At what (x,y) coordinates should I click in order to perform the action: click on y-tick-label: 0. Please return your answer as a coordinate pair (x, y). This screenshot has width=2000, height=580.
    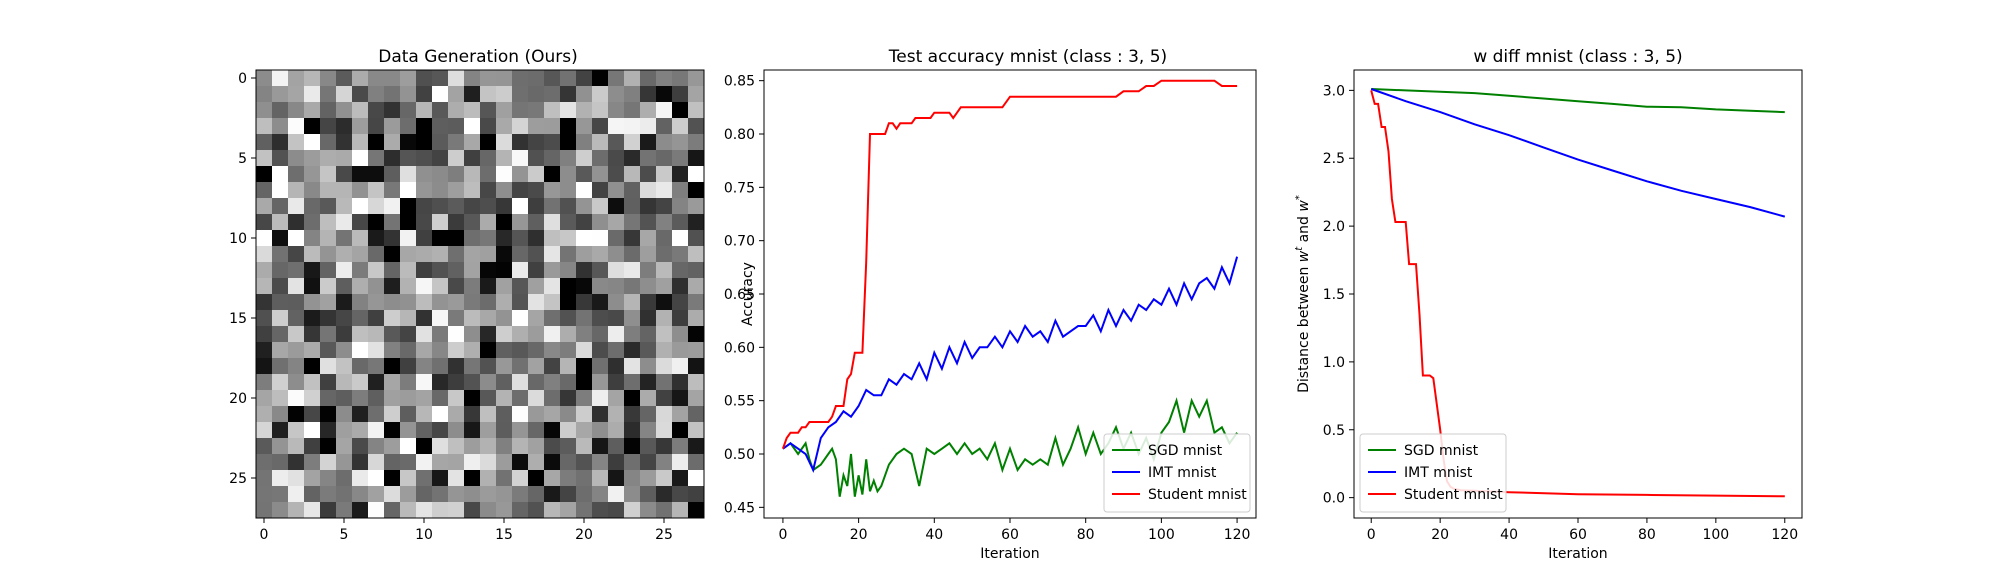
    Looking at the image, I should click on (242, 79).